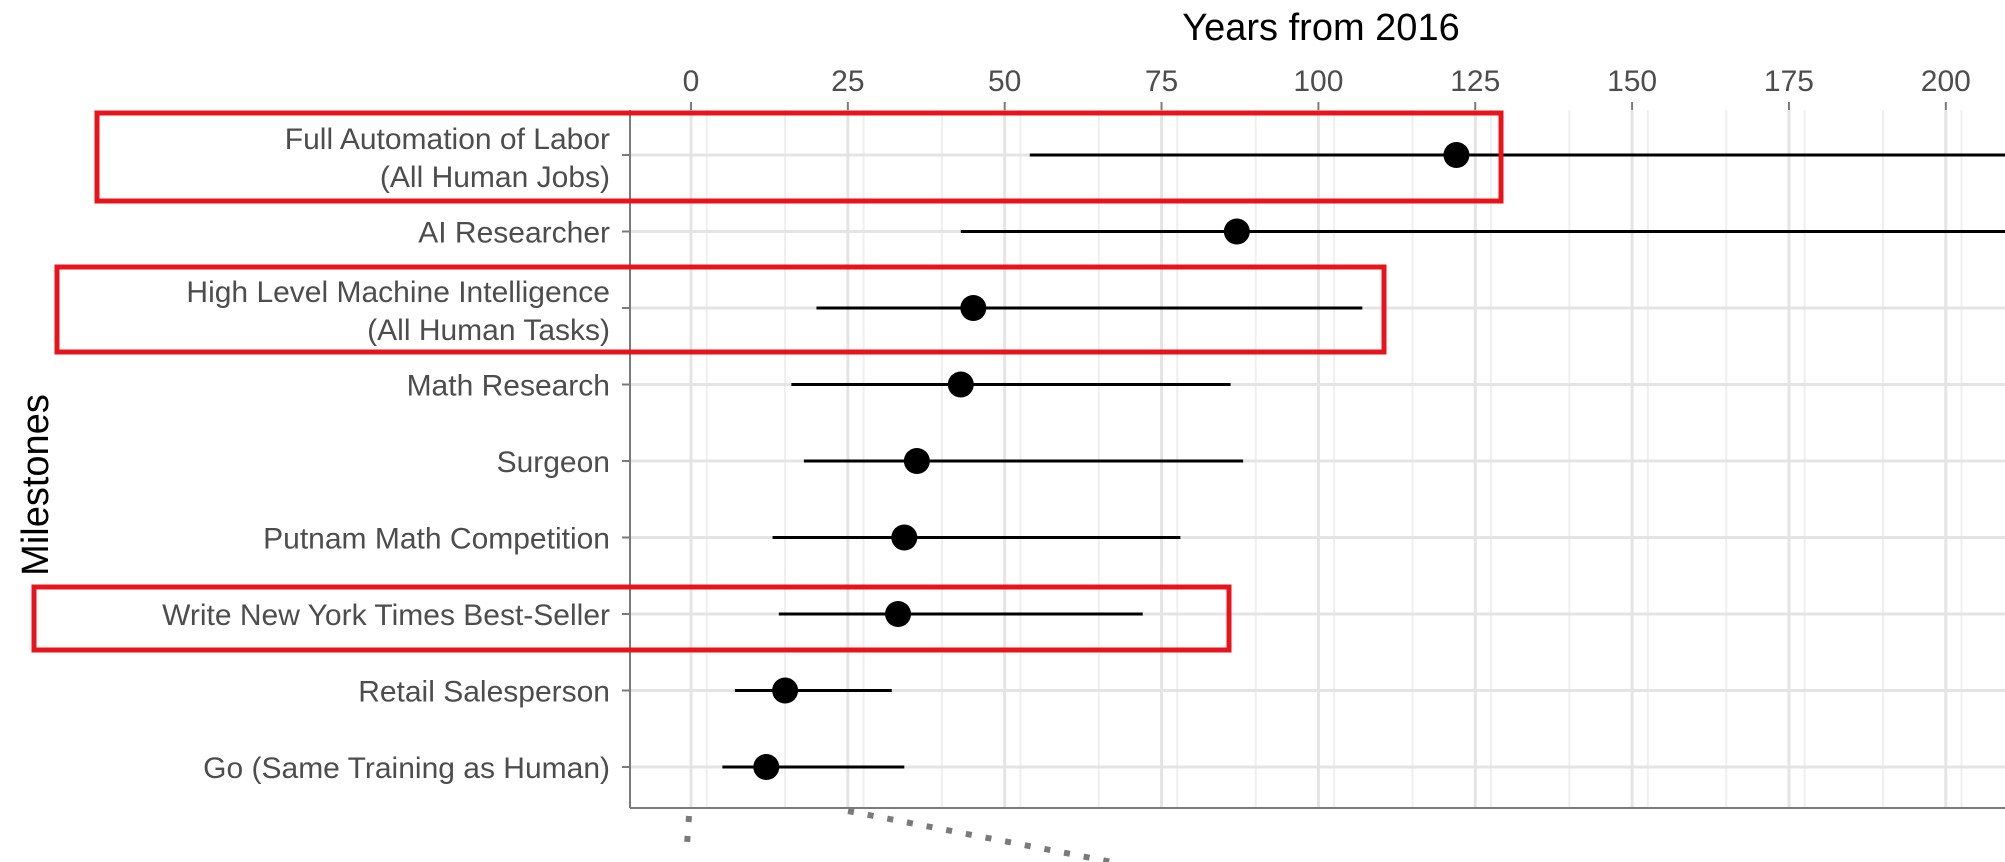 This screenshot has height=862, width=2005. I want to click on x-tick-label: 100, so click(1318, 81).